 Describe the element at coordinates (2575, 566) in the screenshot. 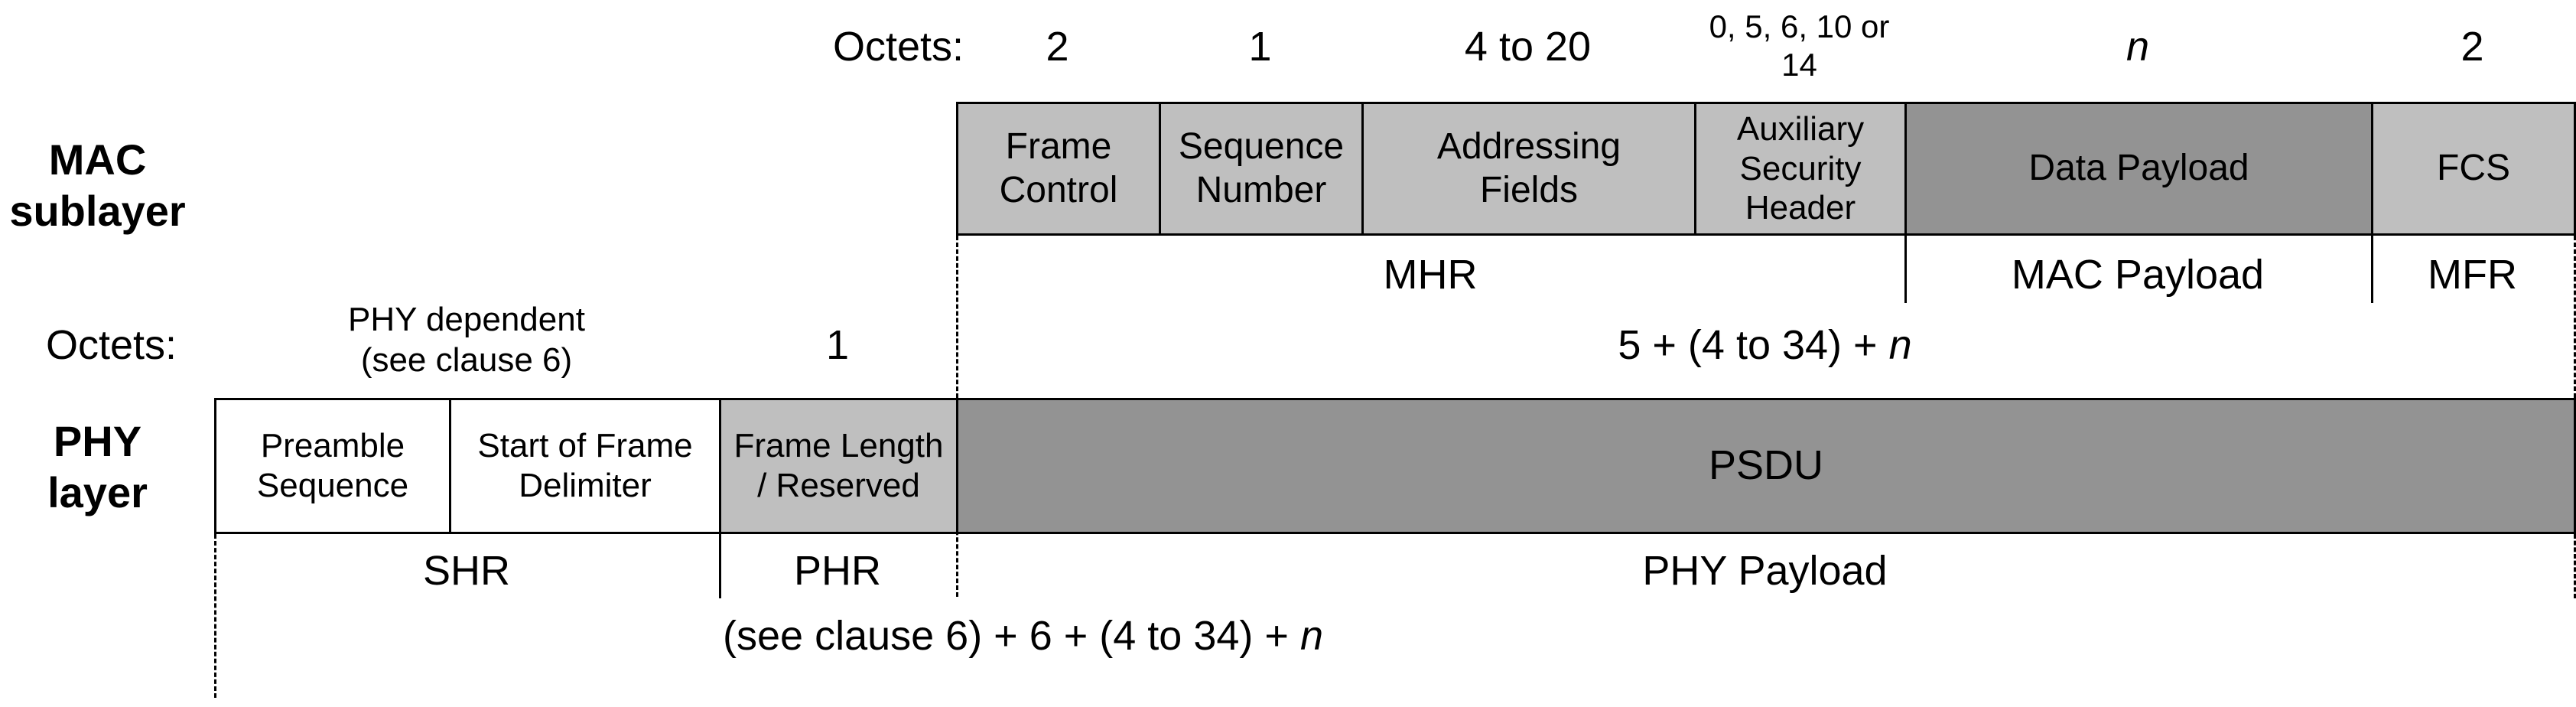

I see `phy-right-dashed-divider` at that location.